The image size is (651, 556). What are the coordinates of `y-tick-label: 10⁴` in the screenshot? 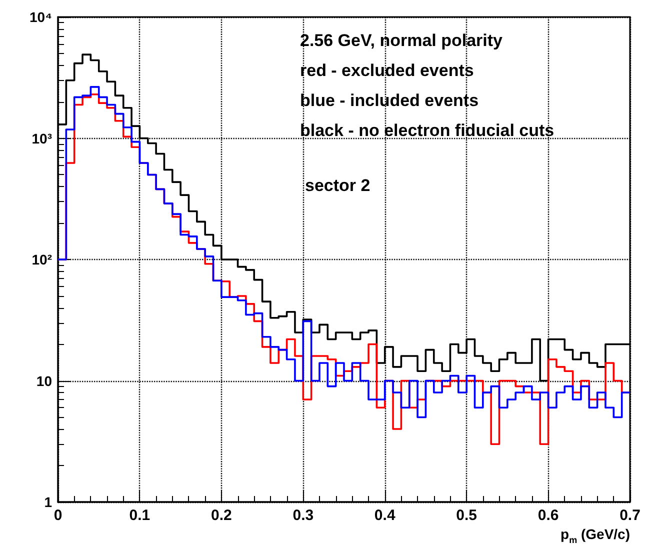 It's located at (41, 17).